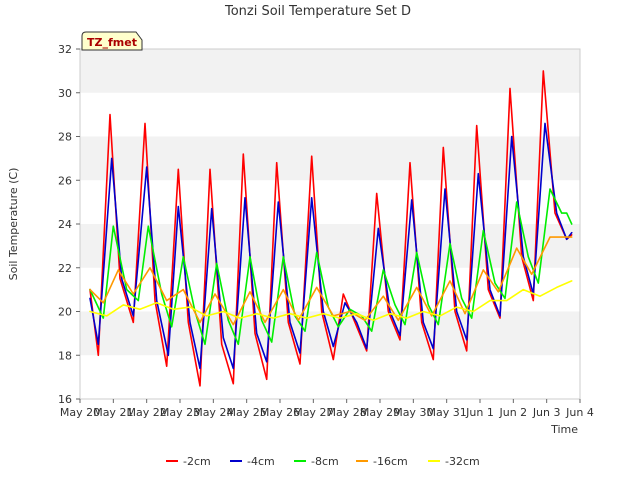  I want to click on x-tick-label: May 20, so click(80, 412).